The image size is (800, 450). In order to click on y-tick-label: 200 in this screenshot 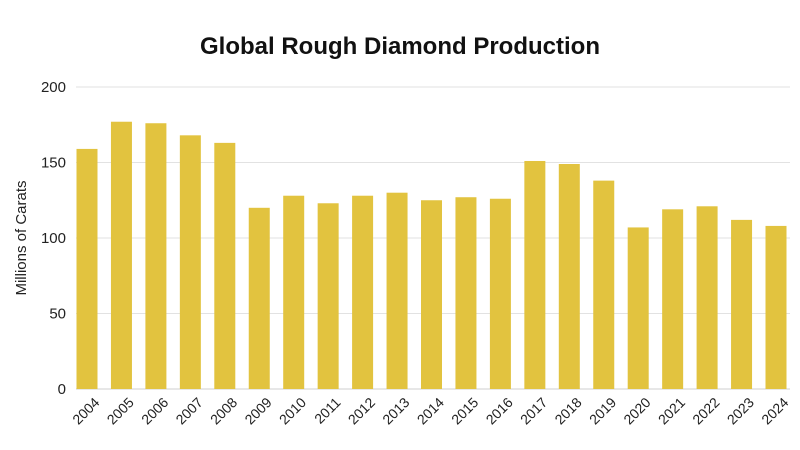, I will do `click(53, 87)`.